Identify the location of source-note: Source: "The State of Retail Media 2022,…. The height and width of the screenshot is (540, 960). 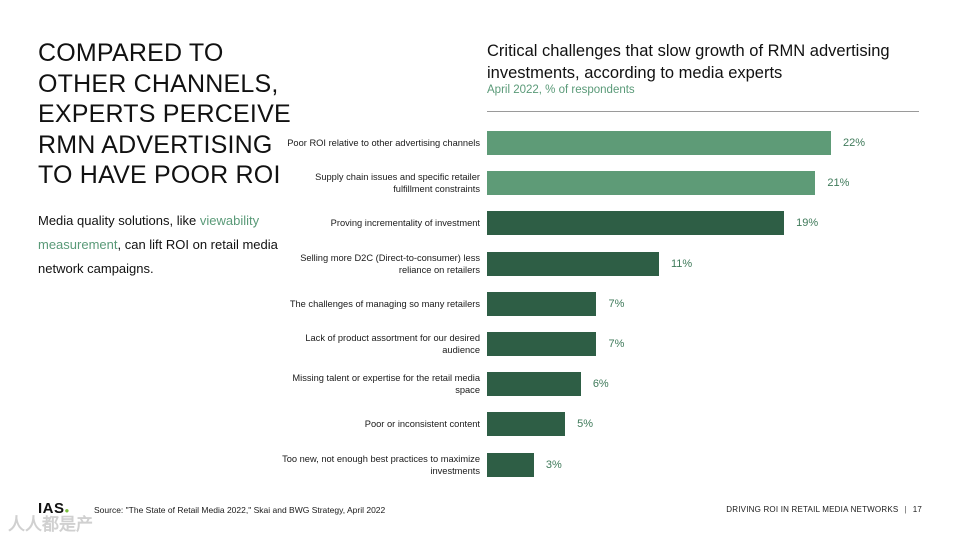
(240, 510).